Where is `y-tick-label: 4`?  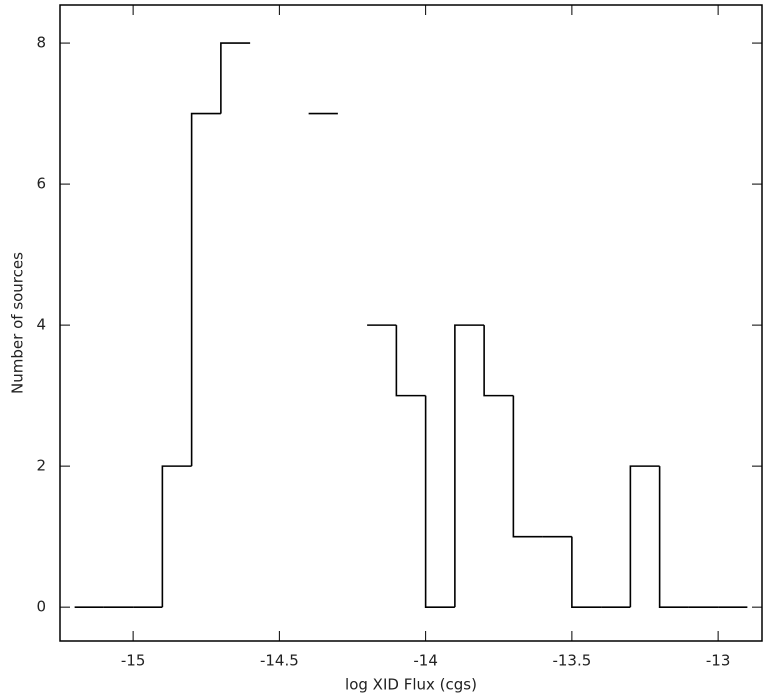
y-tick-label: 4 is located at coordinates (41, 325).